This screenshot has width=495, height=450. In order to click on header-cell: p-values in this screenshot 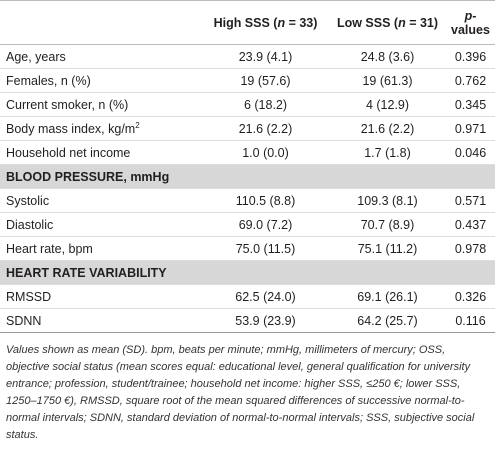, I will do `click(470, 22)`.